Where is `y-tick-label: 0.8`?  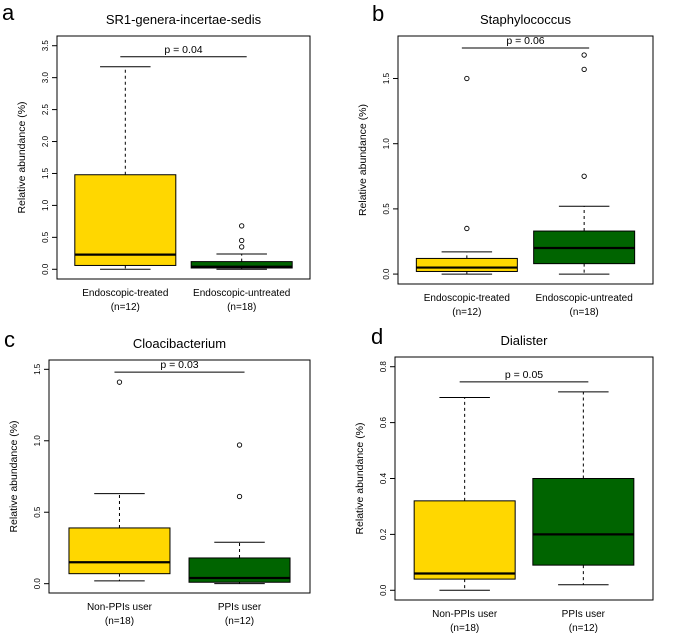
y-tick-label: 0.8 is located at coordinates (383, 367).